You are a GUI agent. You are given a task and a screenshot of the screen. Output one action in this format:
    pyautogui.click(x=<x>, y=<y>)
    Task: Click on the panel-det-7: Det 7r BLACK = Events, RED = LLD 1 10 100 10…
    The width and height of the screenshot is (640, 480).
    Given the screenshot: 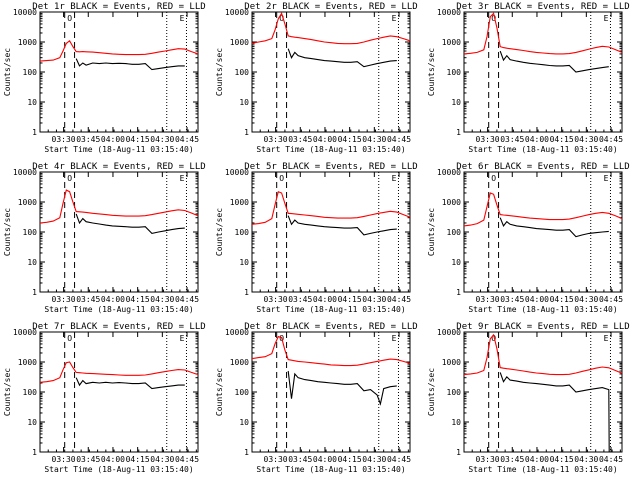 What is the action you would take?
    pyautogui.click(x=104, y=398)
    